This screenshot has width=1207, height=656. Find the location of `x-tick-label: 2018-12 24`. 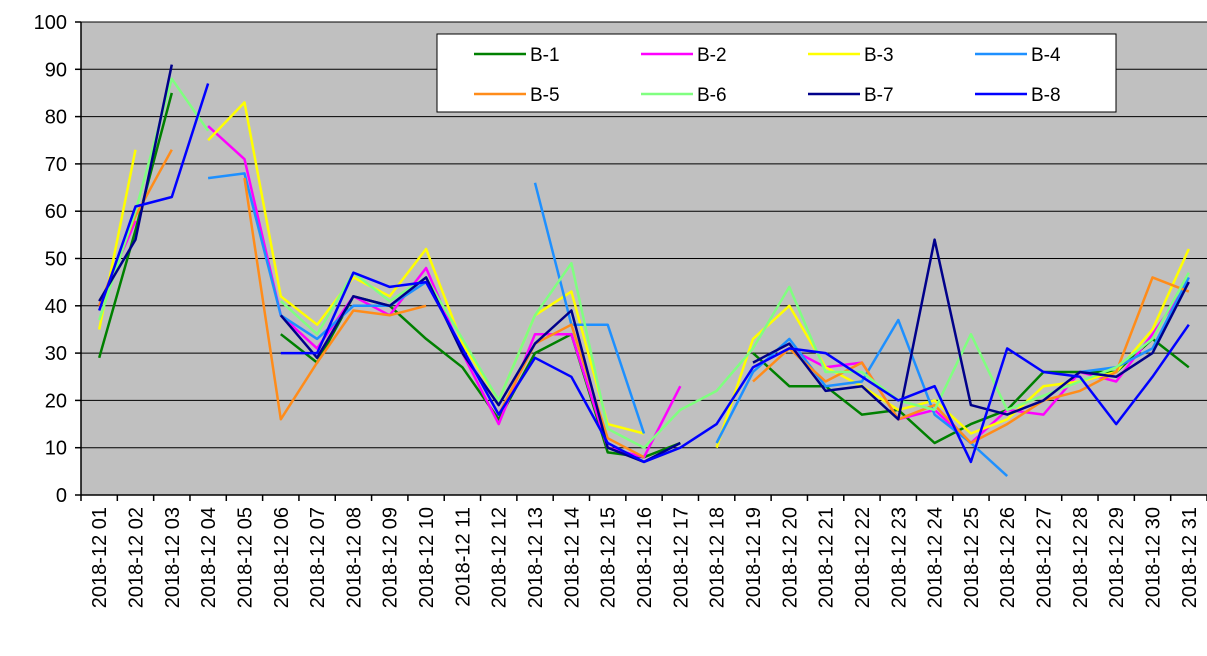

x-tick-label: 2018-12 24 is located at coordinates (936, 557).